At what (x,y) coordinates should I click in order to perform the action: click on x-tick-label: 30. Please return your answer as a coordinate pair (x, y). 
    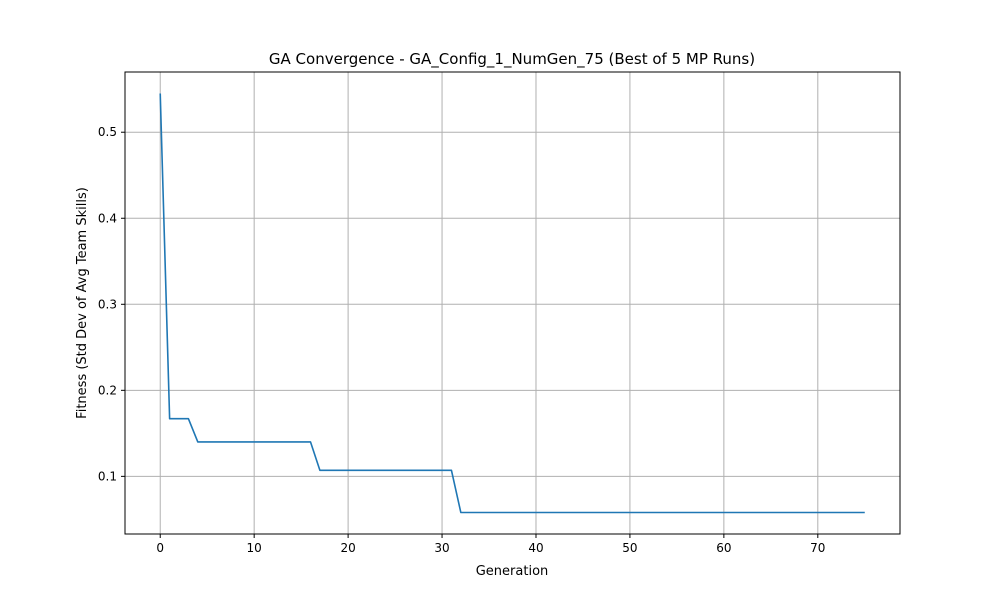
    Looking at the image, I should click on (441, 548).